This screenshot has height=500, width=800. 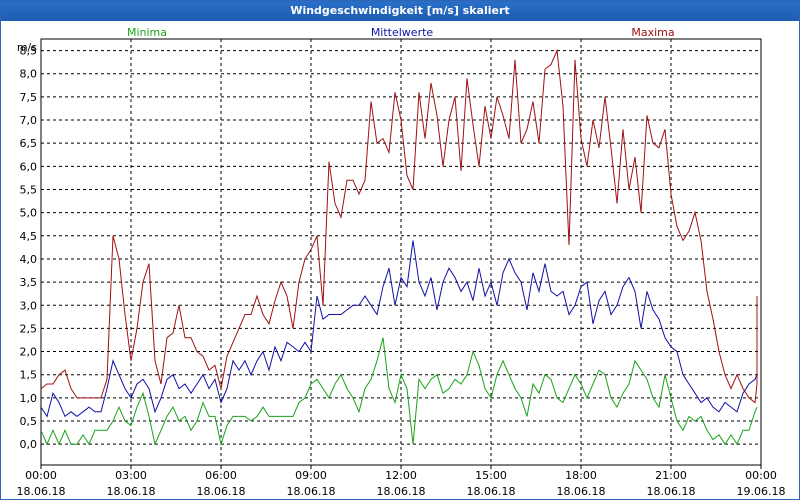 I want to click on x-tick-time: 12:00, so click(x=401, y=475).